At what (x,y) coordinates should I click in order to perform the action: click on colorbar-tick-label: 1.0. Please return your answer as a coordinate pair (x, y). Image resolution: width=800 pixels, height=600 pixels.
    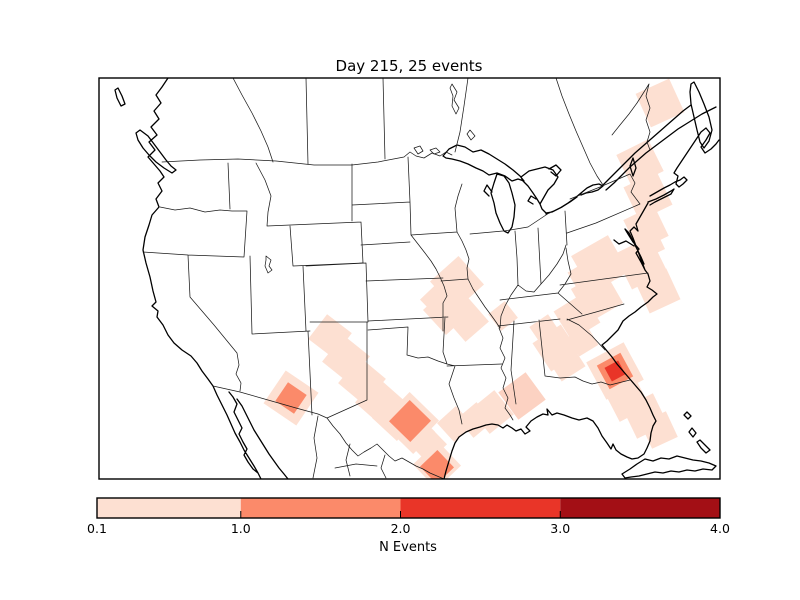
    Looking at the image, I should click on (241, 528).